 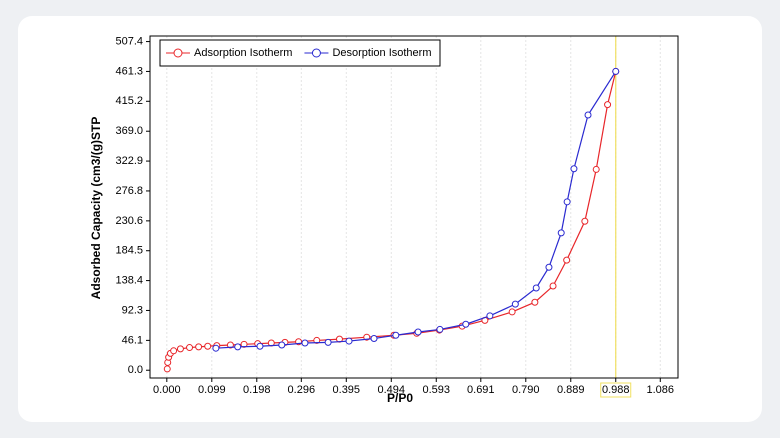 What do you see at coordinates (300, 53) in the screenshot?
I see `legend-box` at bounding box center [300, 53].